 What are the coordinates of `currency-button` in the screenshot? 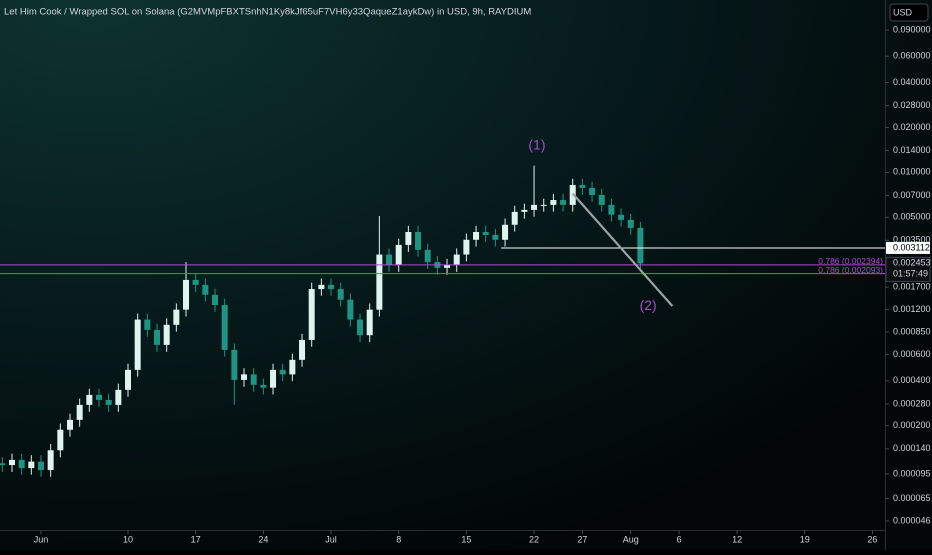 It's located at (909, 12).